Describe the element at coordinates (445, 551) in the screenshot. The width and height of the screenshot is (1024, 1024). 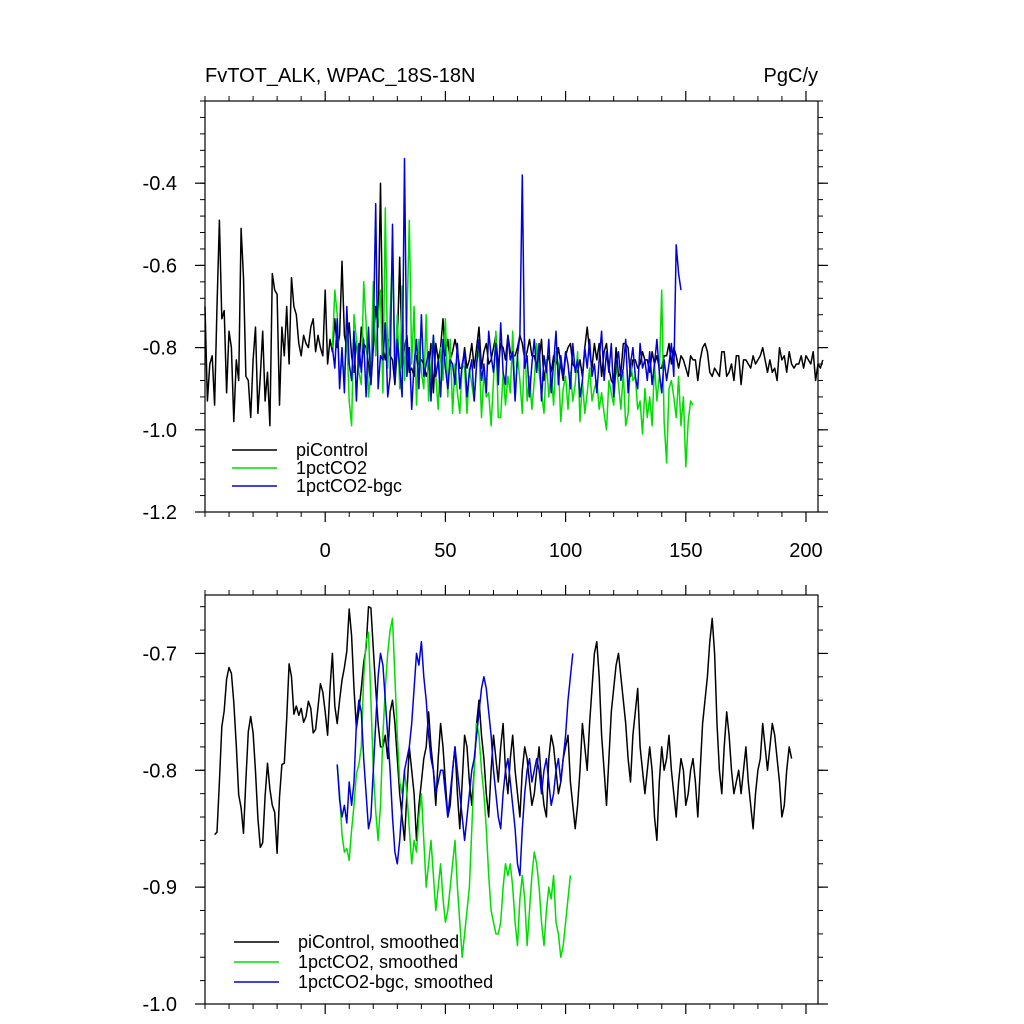
I see `x-tick-label: 50` at that location.